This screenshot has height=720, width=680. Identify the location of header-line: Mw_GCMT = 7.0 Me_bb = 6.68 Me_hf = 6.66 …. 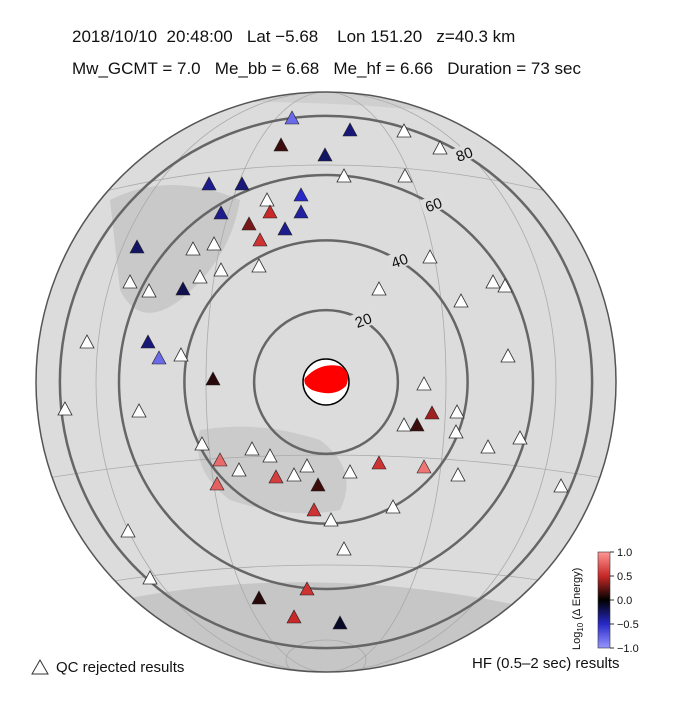
(327, 68).